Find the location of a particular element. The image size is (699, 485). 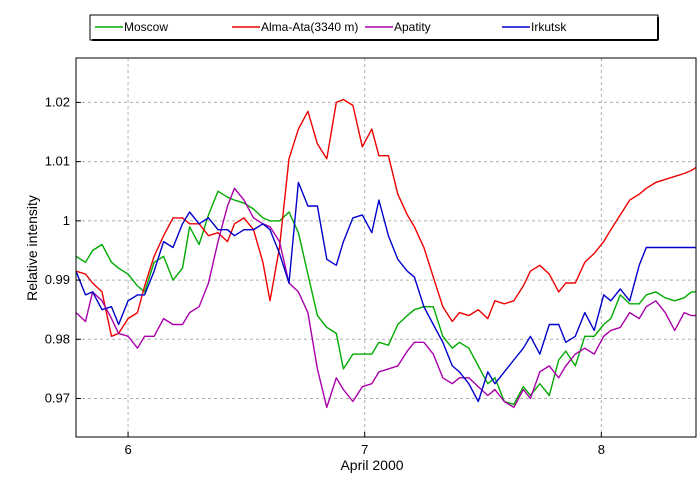

legend-label-alma-ata-3340-m: Alma-Ata(3340 m) is located at coordinates (309, 27).